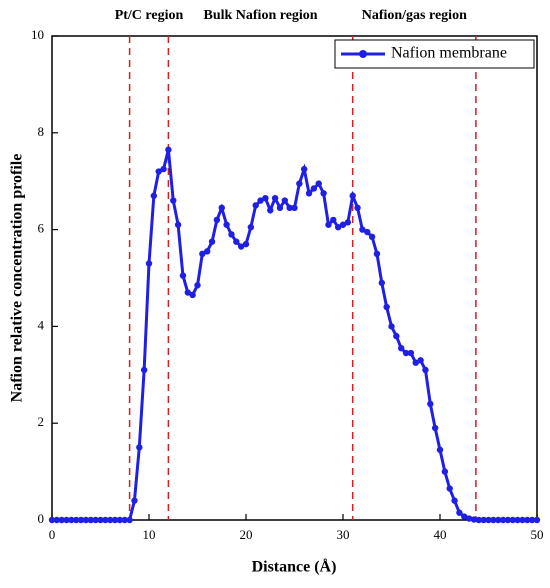  I want to click on x-tick-label: 30, so click(343, 534).